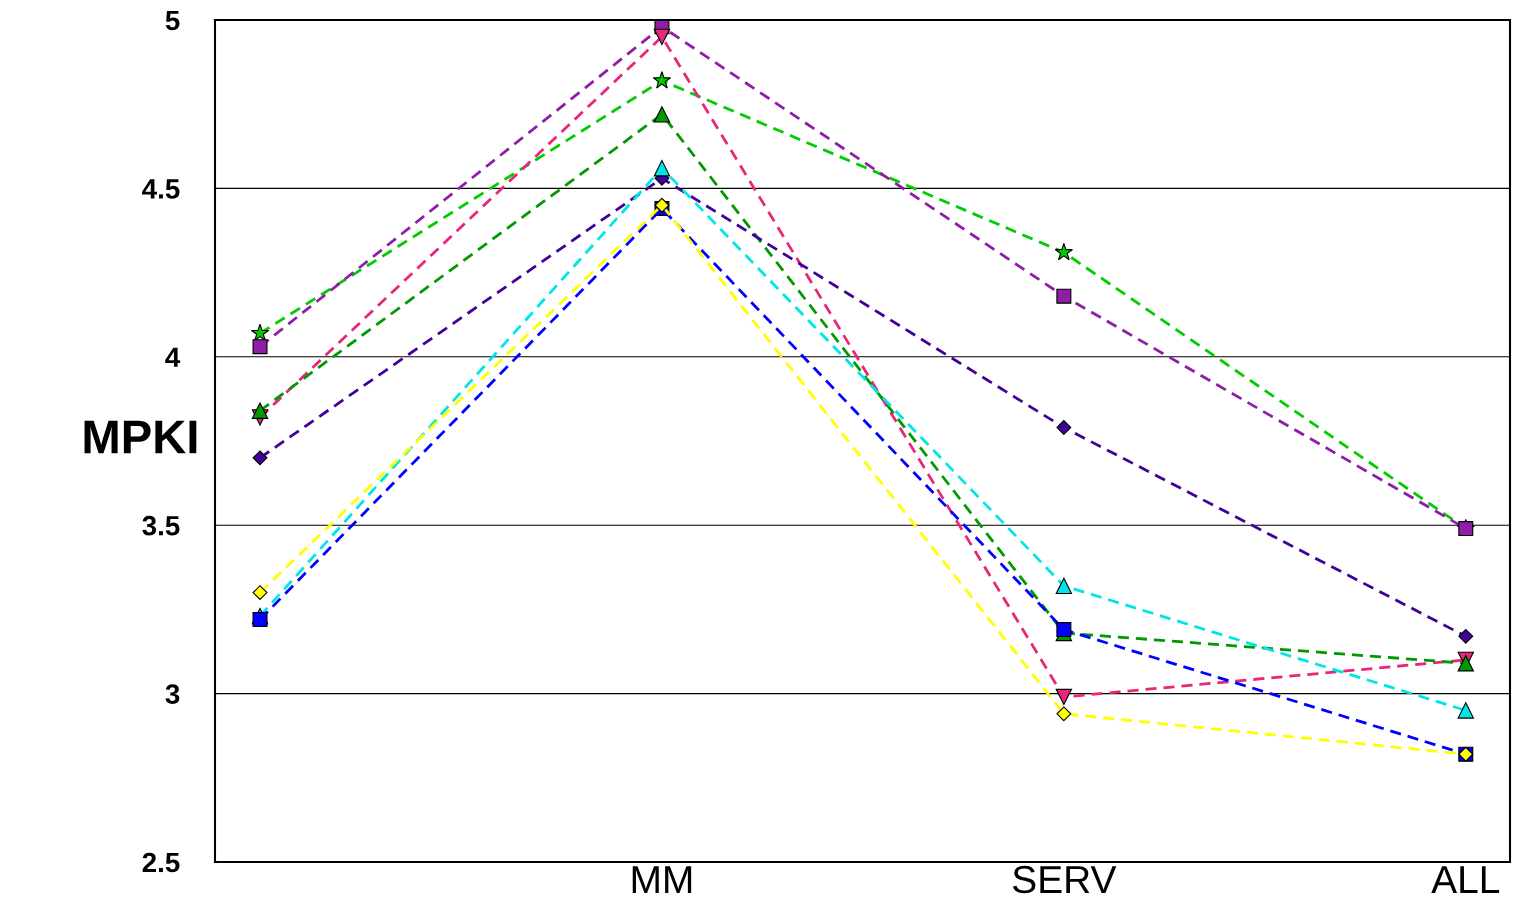 This screenshot has width=1522, height=923. Describe the element at coordinates (161, 189) in the screenshot. I see `y-tick-label: 4.5` at that location.